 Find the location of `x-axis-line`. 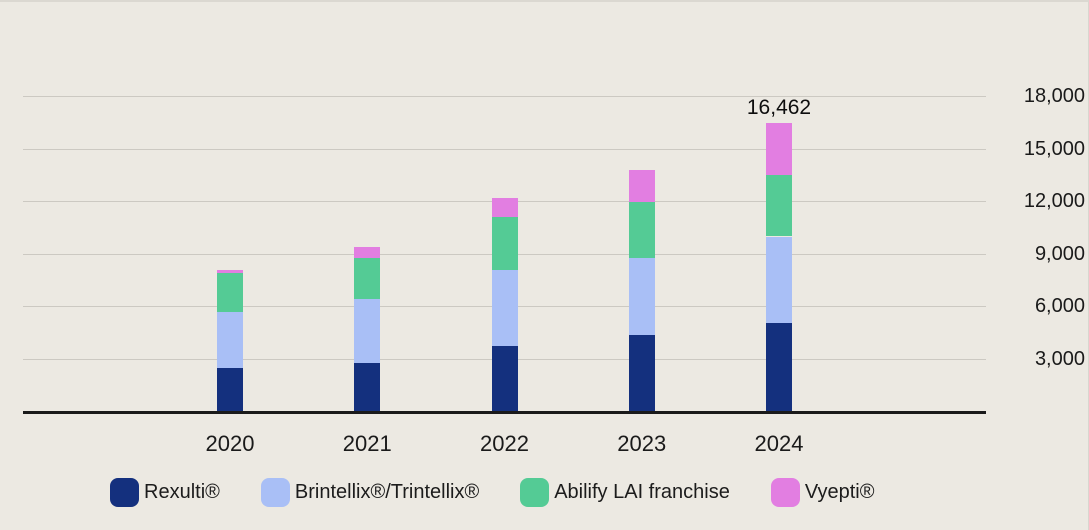

x-axis-line is located at coordinates (504, 412).